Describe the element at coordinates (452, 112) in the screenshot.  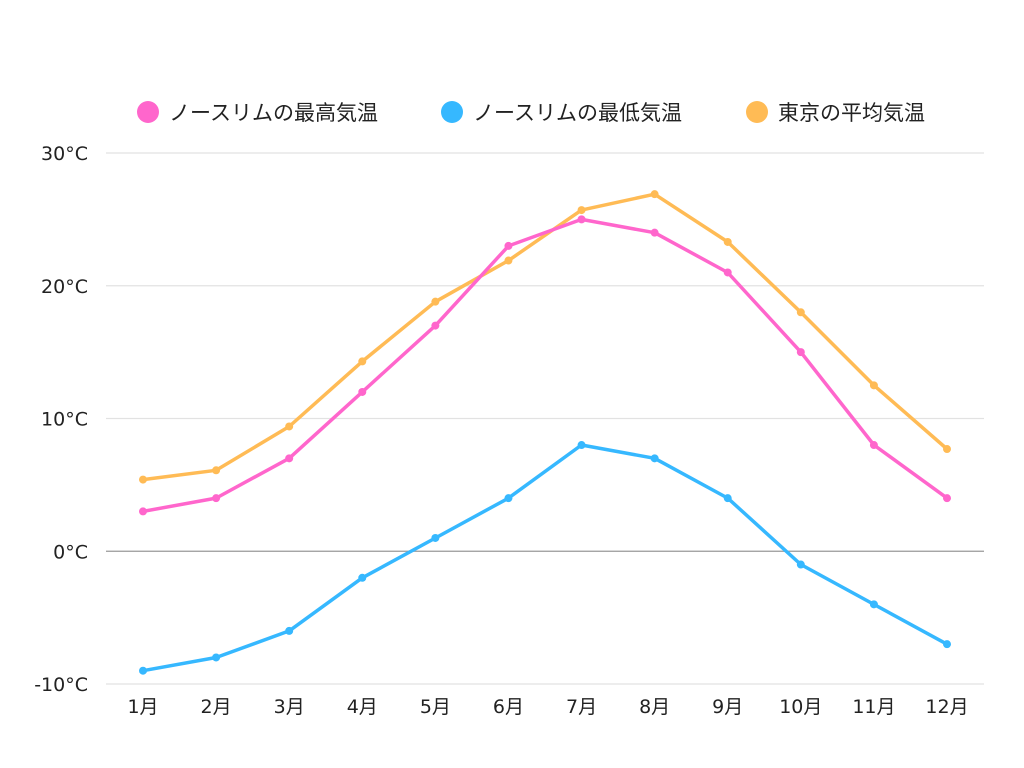
I see `legend-marker-northrim-min` at that location.